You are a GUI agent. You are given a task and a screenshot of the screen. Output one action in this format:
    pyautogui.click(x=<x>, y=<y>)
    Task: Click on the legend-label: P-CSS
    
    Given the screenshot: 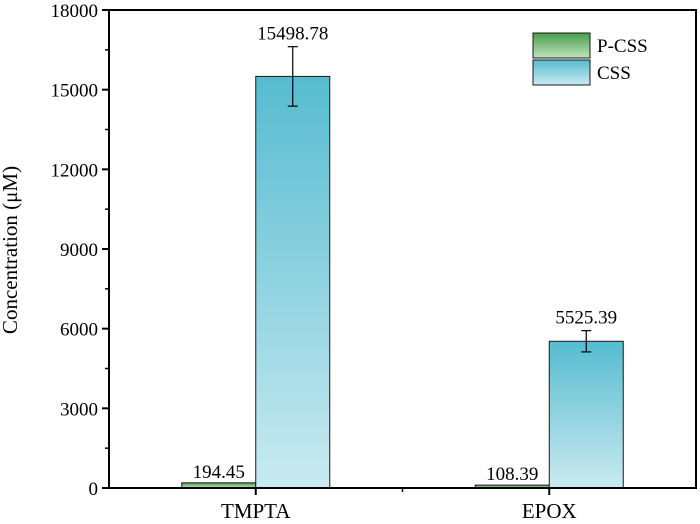 What is the action you would take?
    pyautogui.click(x=622, y=46)
    